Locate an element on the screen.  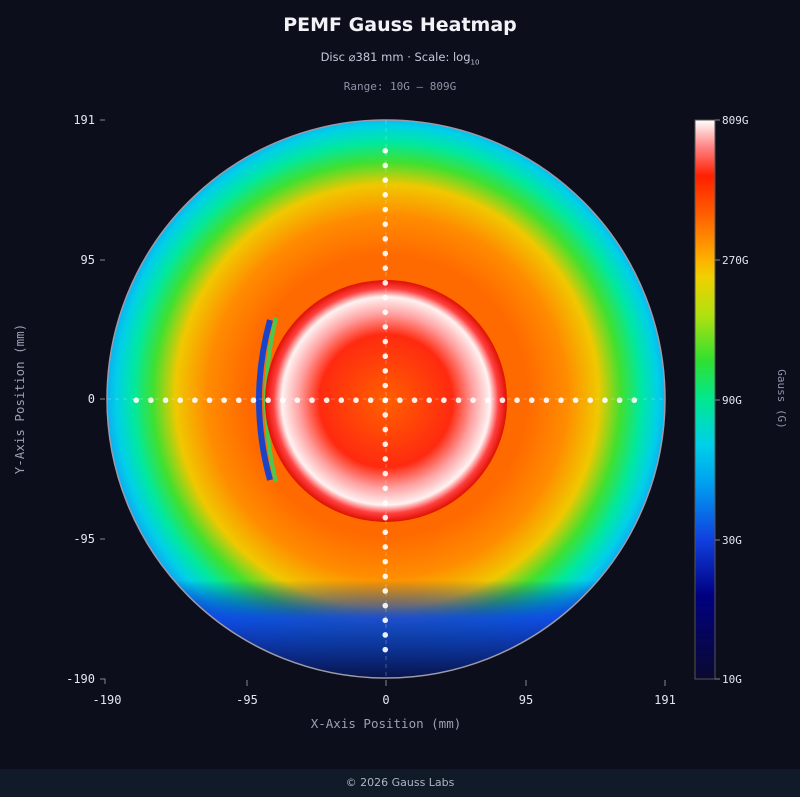
y-tick: 95 is located at coordinates (93, 260).